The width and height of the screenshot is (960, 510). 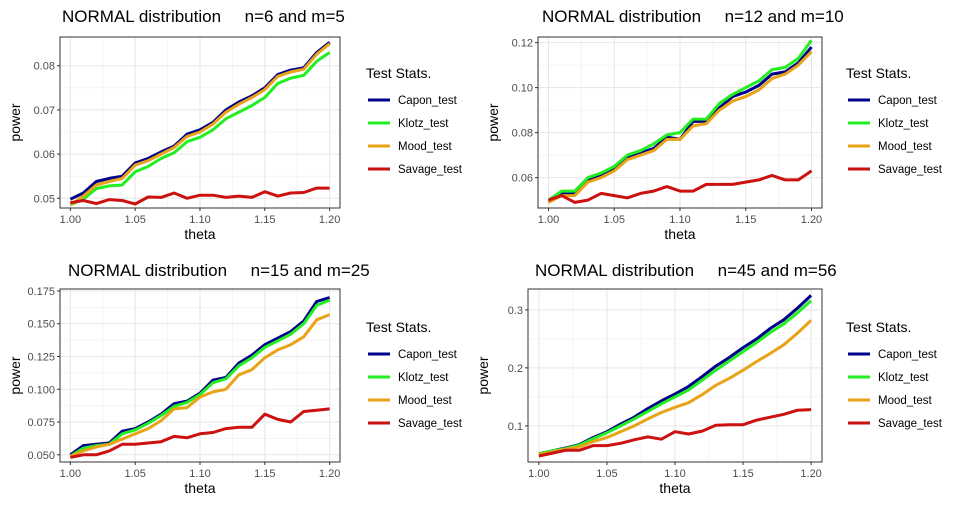 I want to click on y-tick-label: 0.07, so click(x=44, y=111).